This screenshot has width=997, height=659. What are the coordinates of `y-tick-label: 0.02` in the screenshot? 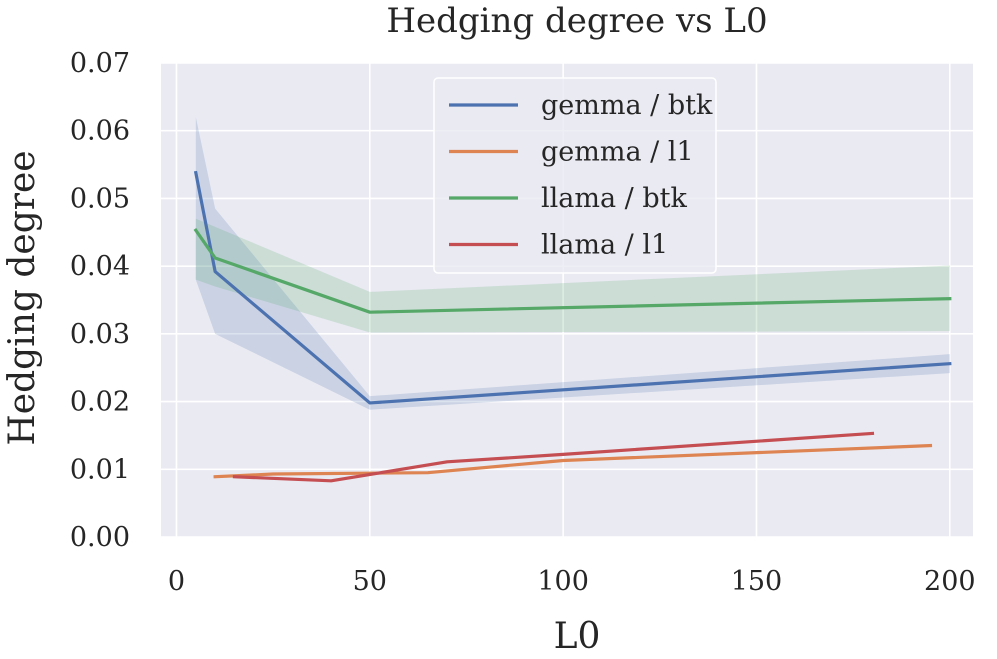 It's located at (100, 402).